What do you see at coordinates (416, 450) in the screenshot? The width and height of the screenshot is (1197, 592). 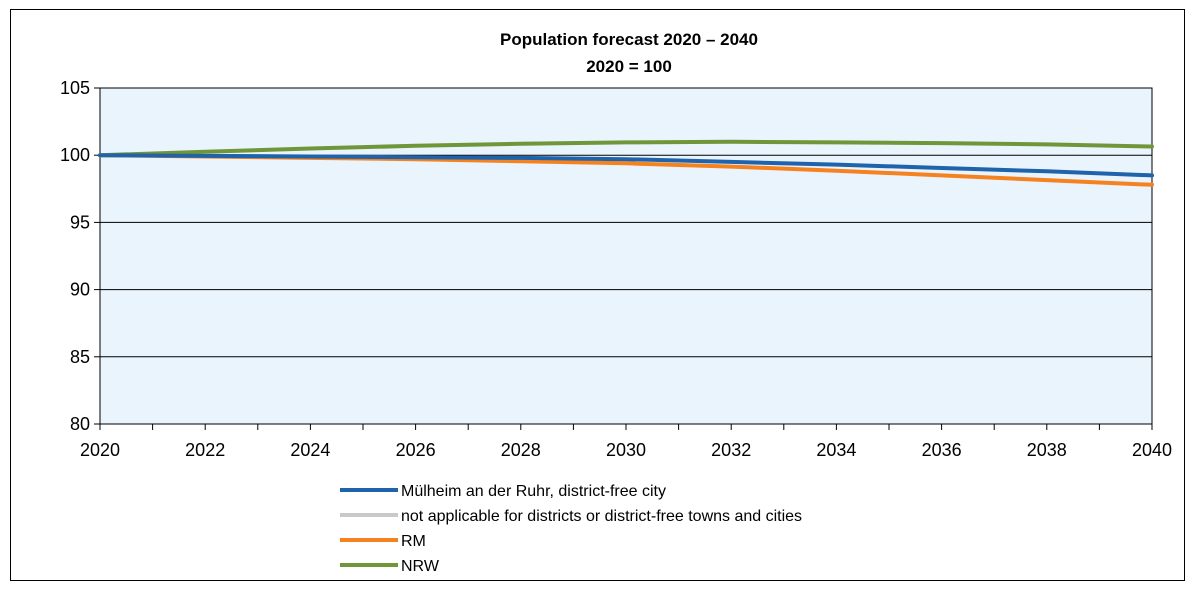 I see `x-tick-label: 2026` at bounding box center [416, 450].